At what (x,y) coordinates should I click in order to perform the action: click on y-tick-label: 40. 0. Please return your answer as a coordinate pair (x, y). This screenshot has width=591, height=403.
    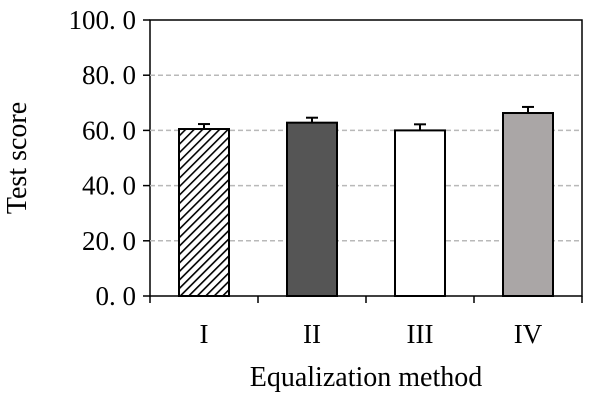
    Looking at the image, I should click on (109, 186).